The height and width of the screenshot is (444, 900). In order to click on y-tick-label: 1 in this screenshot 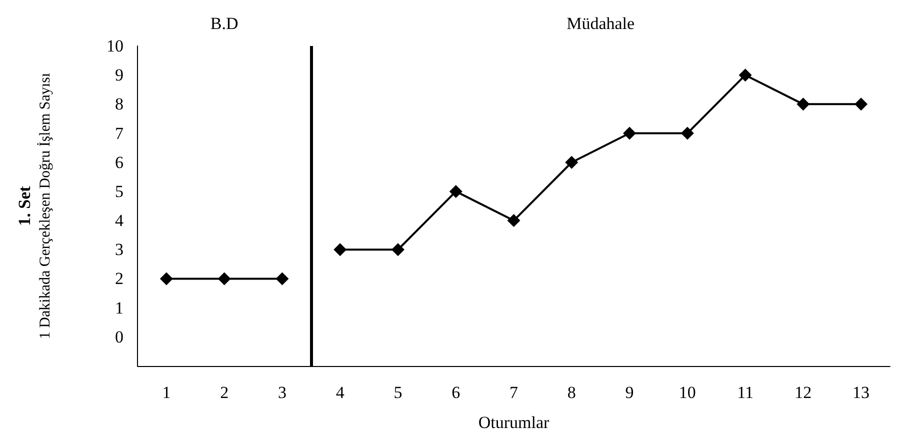, I will do `click(119, 308)`.